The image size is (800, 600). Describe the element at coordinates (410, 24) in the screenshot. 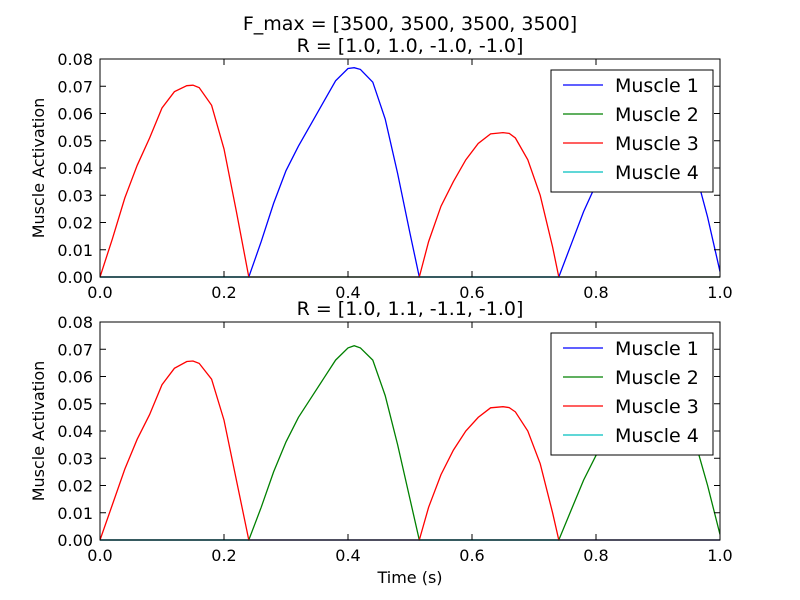

I see `figure-title: F_max = [3500, 3500, 3500, 3500]` at that location.